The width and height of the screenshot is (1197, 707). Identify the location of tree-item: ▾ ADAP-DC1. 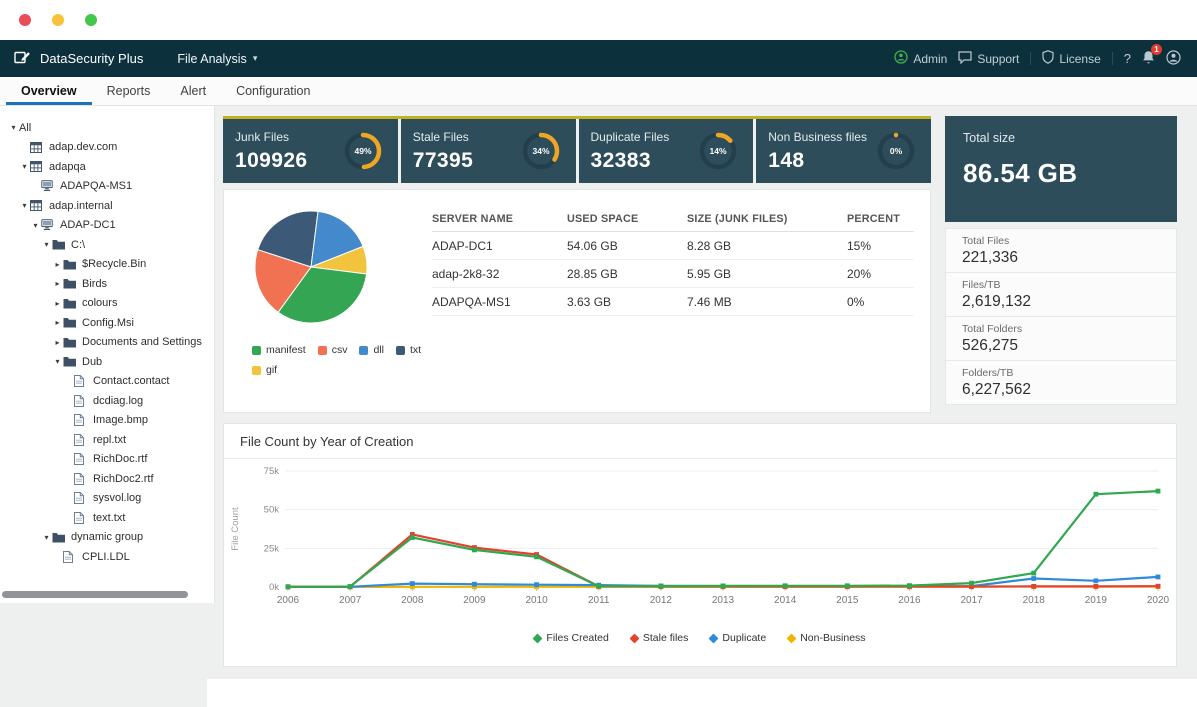
(107, 226).